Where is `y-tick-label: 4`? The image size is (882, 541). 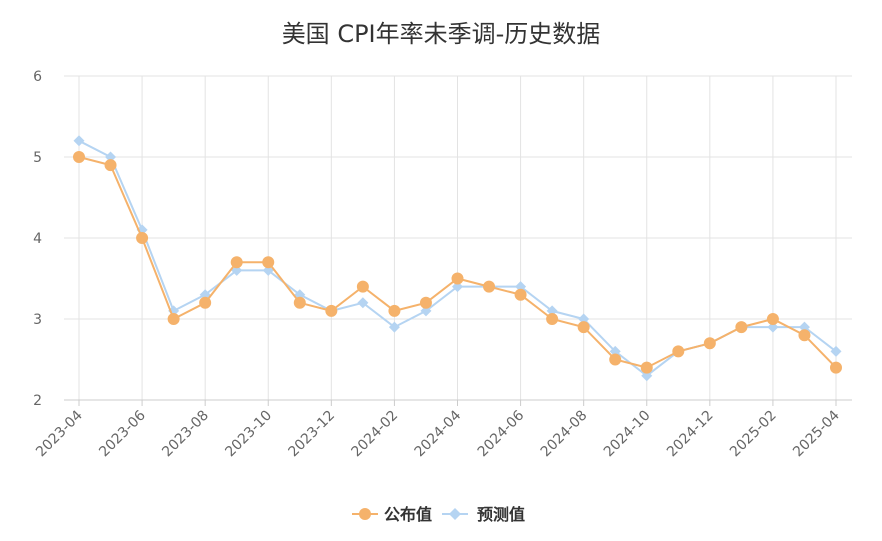 y-tick-label: 4 is located at coordinates (37, 239).